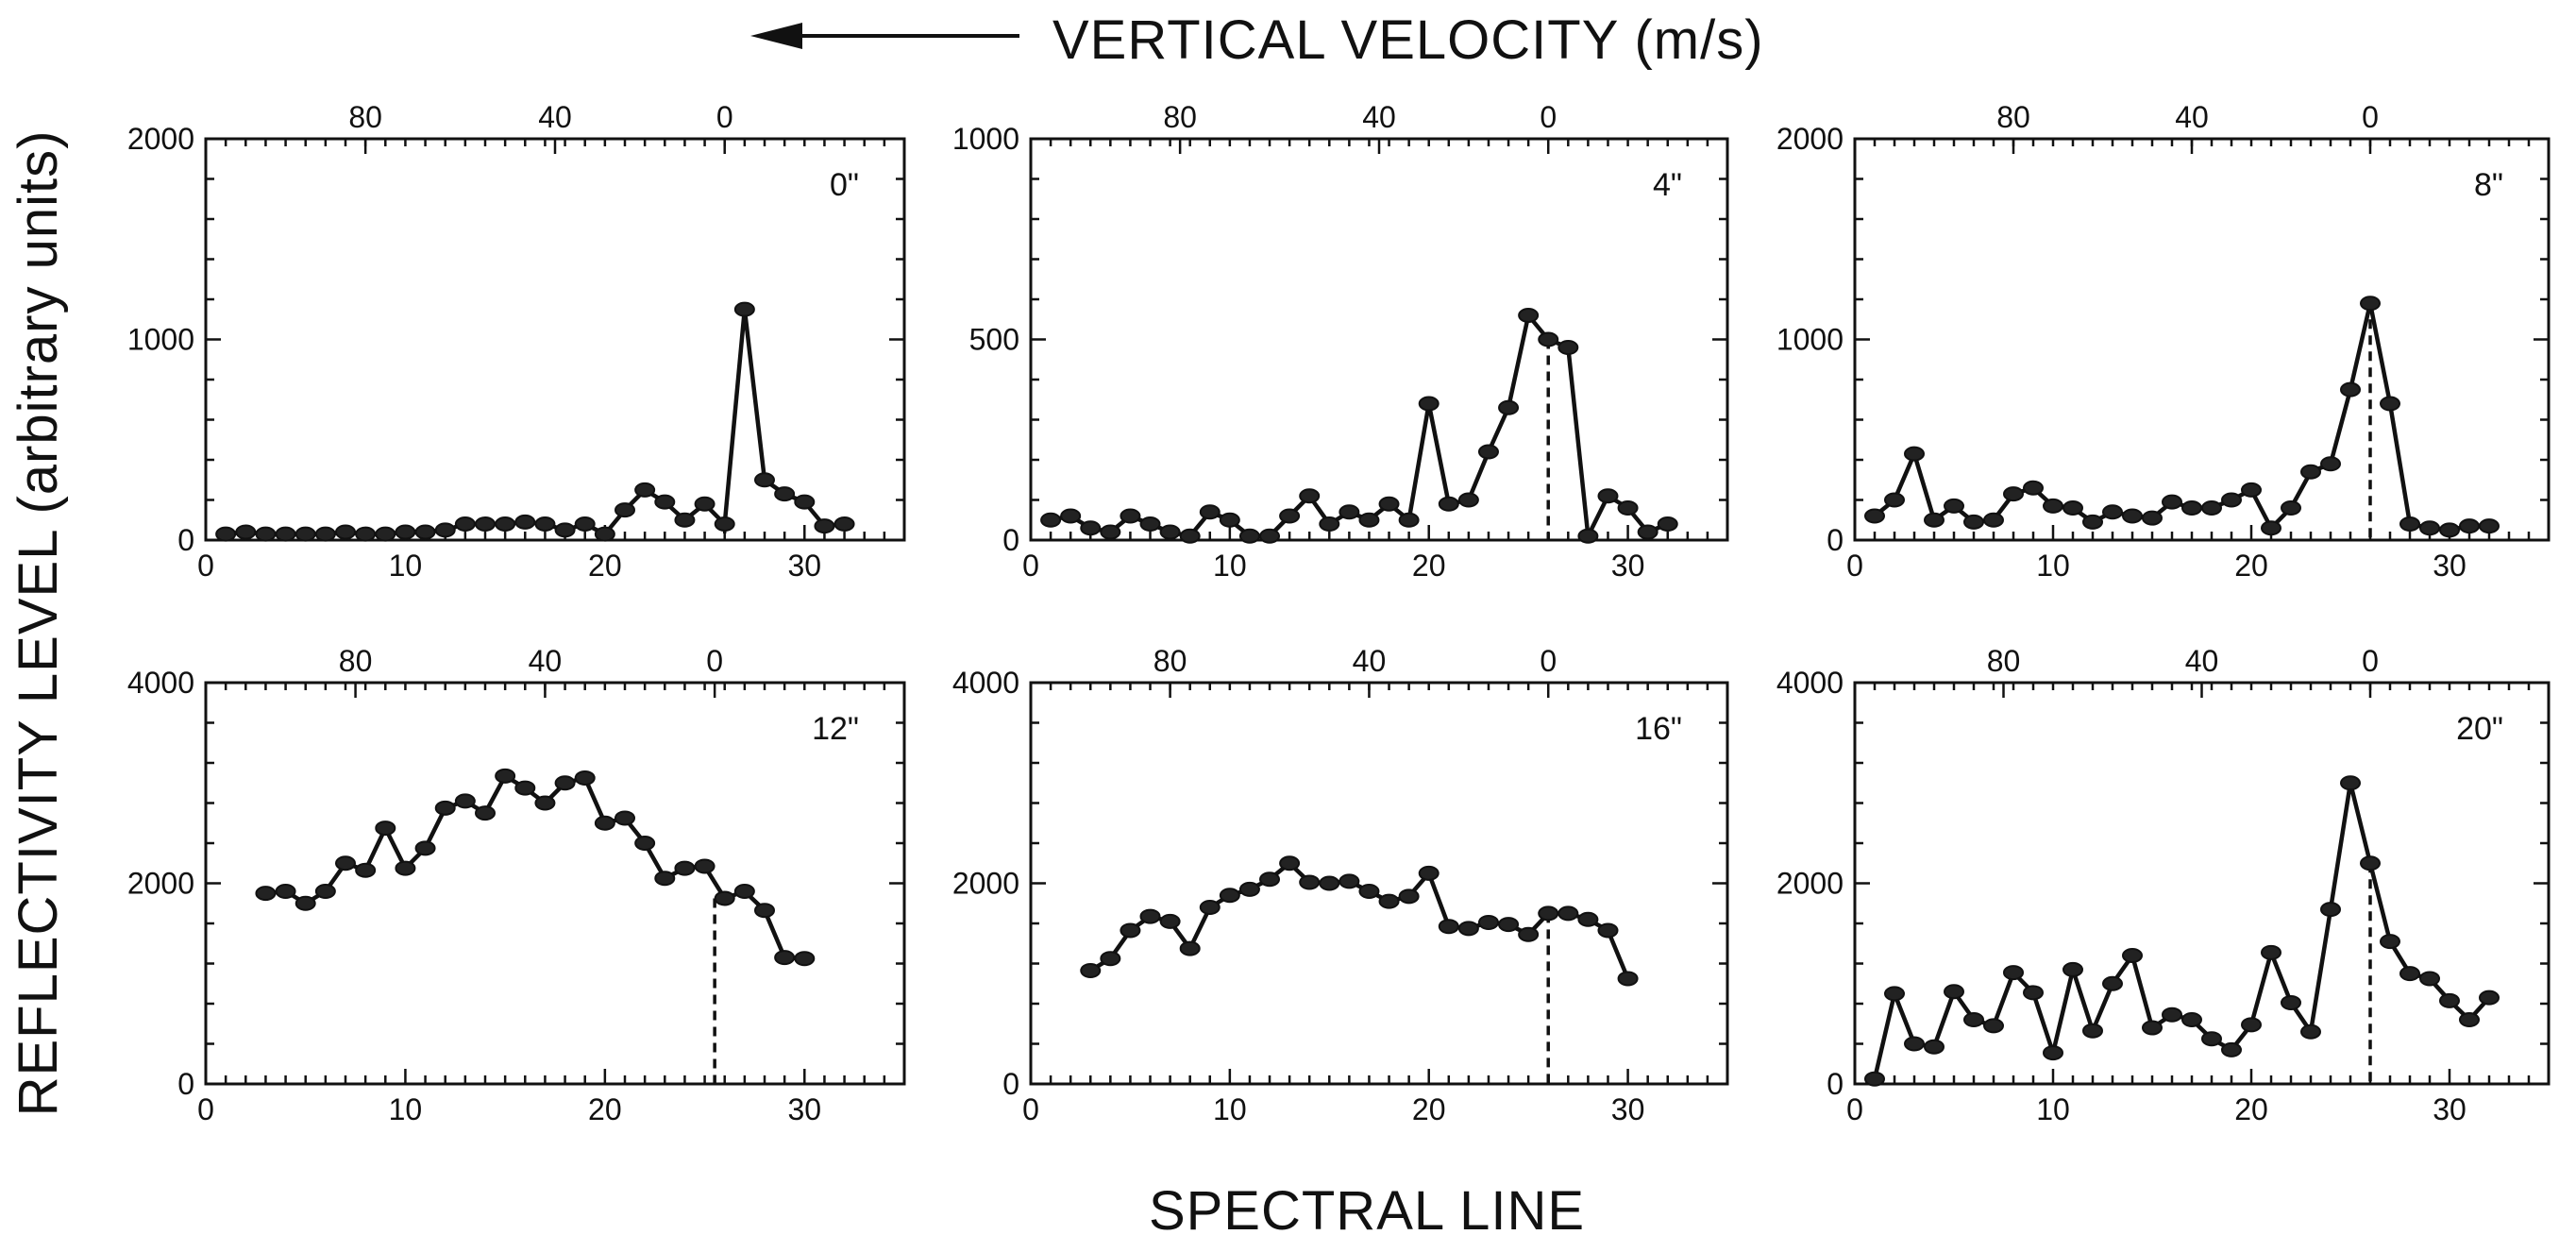  Describe the element at coordinates (1341, 342) in the screenshot. I see `chart-panel: 0 10 20 30 0 500 1000 80 40 0 4"` at that location.